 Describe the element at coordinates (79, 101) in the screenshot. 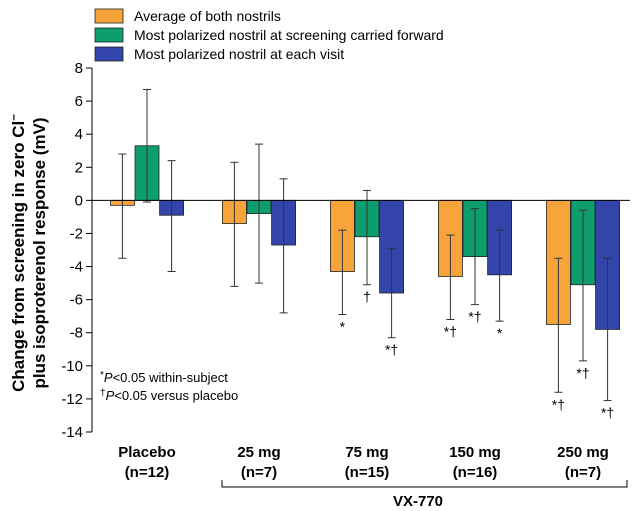

I see `y-tick-label: 6` at that location.